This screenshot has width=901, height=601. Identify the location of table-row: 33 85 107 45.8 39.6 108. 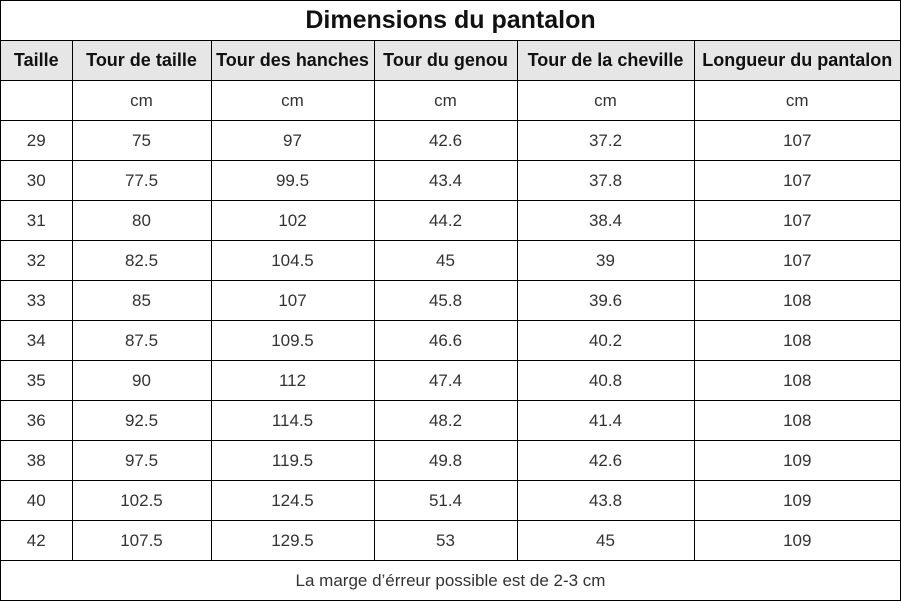
(450, 300).